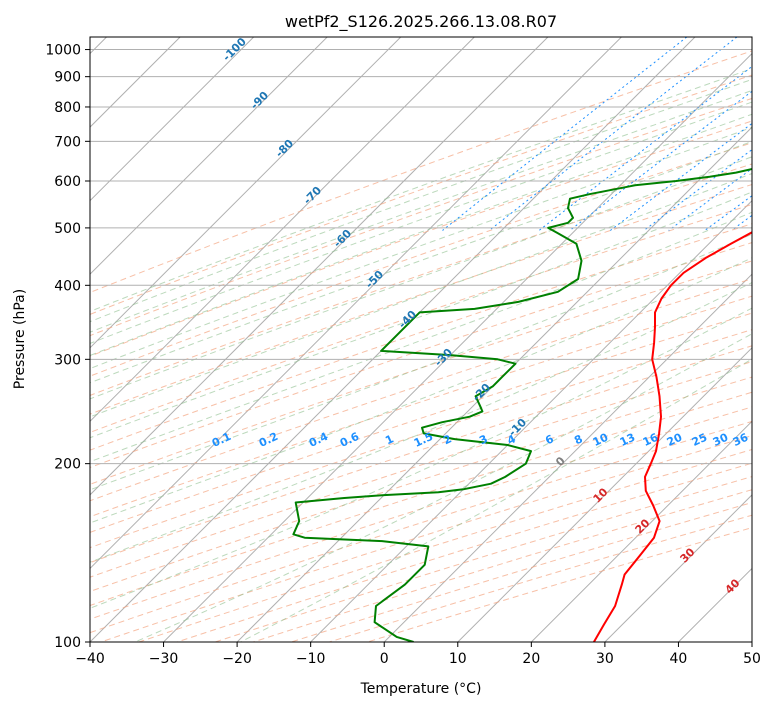 The height and width of the screenshot is (708, 775). What do you see at coordinates (284, 148) in the screenshot?
I see `dry-adiabat-label: -80` at bounding box center [284, 148].